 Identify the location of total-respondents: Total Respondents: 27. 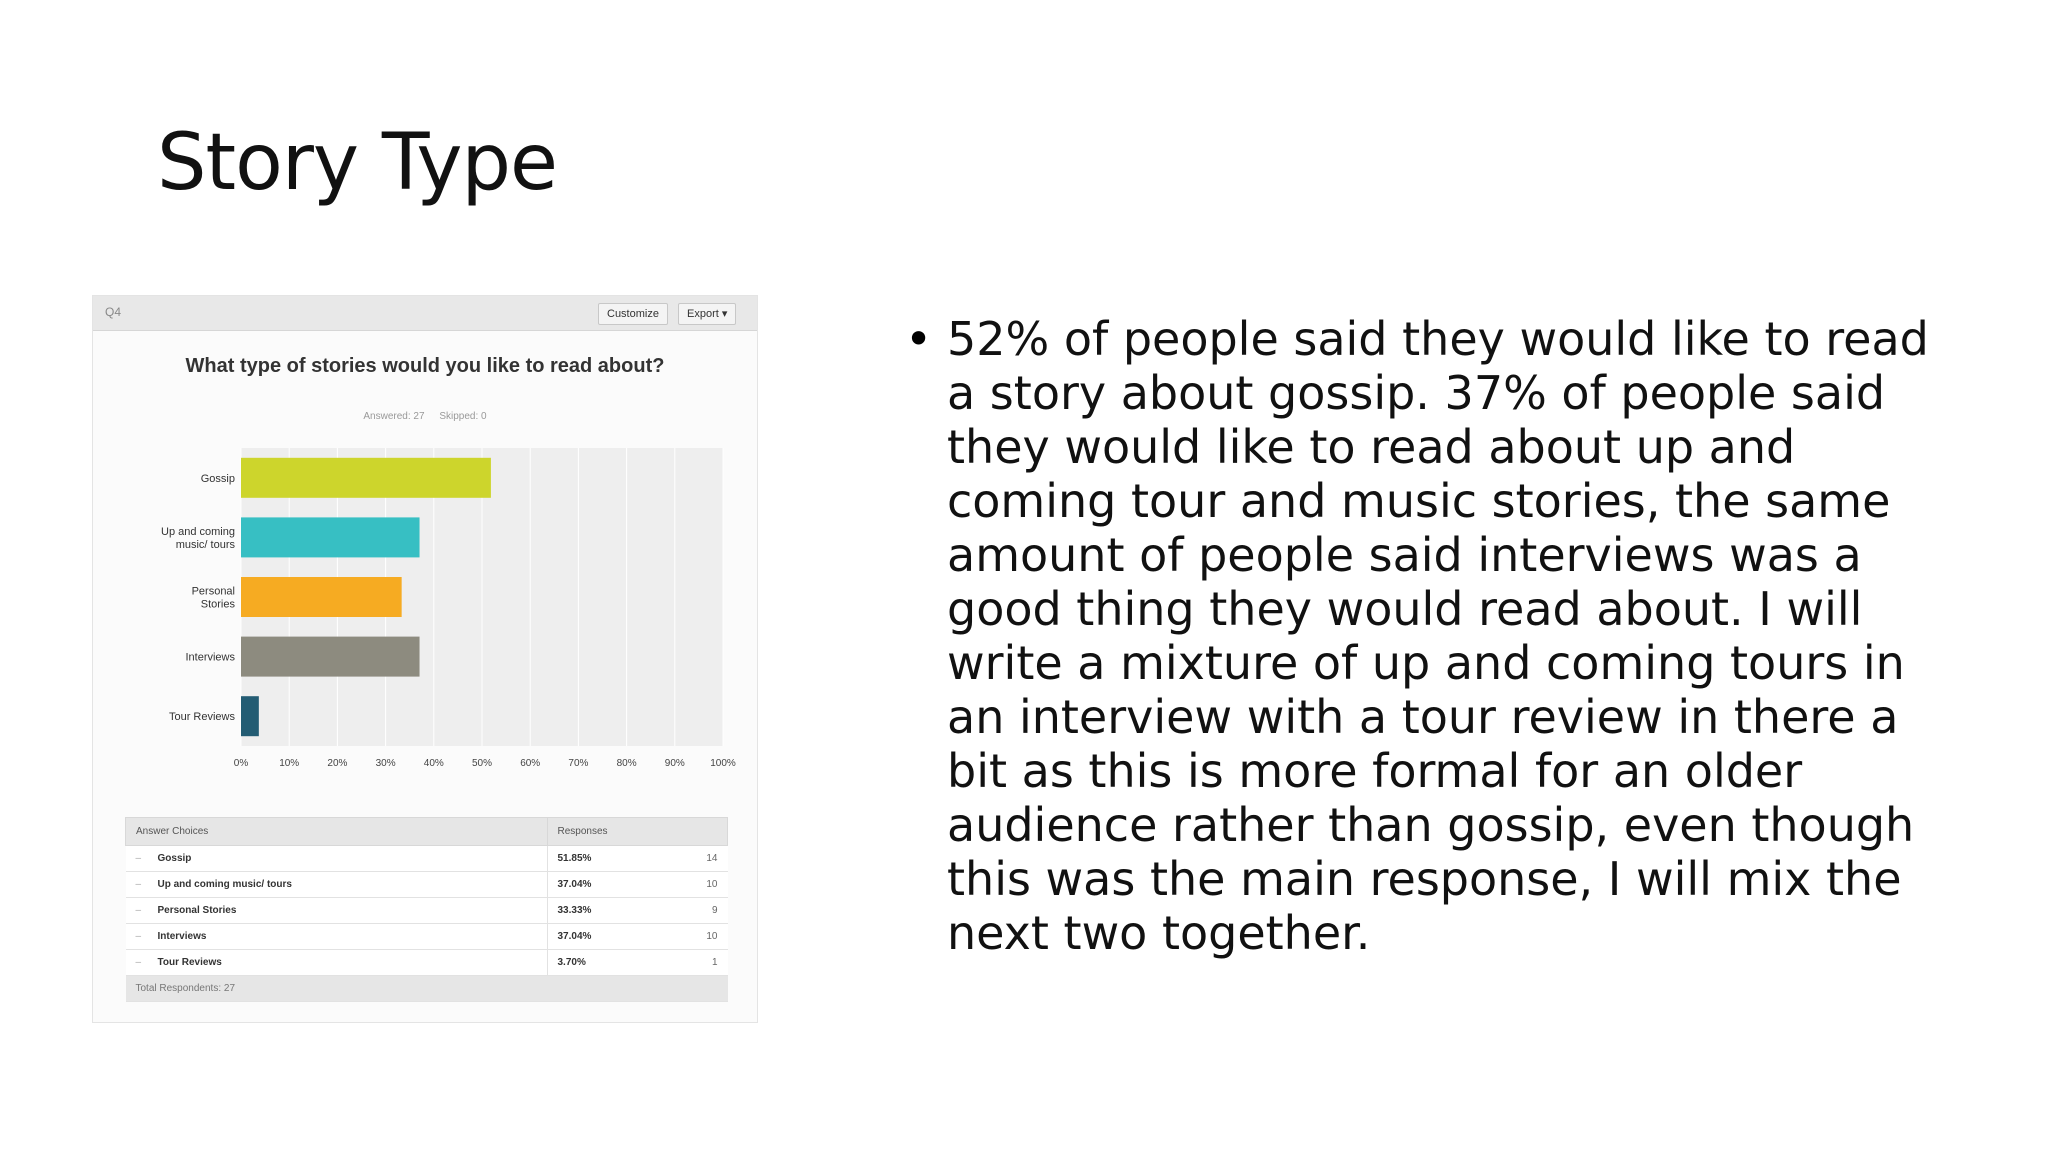
(426, 988).